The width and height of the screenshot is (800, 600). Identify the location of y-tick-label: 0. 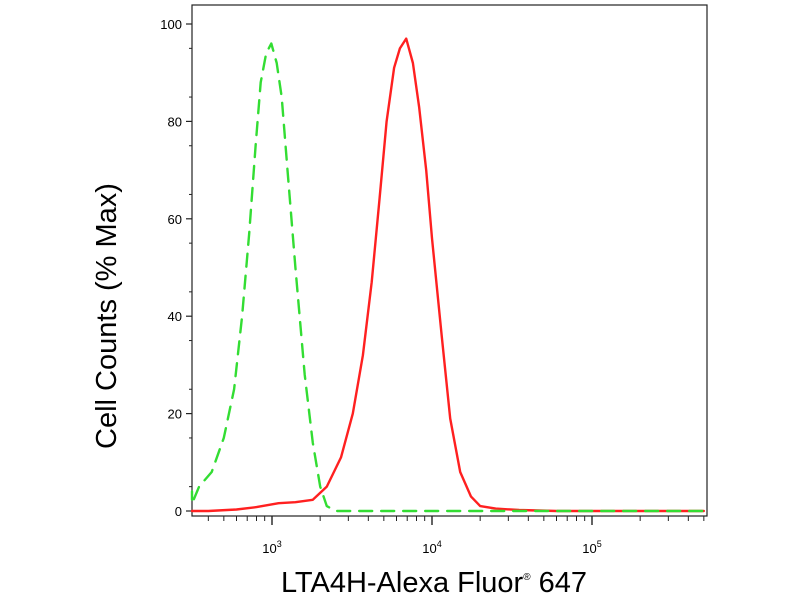
(178, 511).